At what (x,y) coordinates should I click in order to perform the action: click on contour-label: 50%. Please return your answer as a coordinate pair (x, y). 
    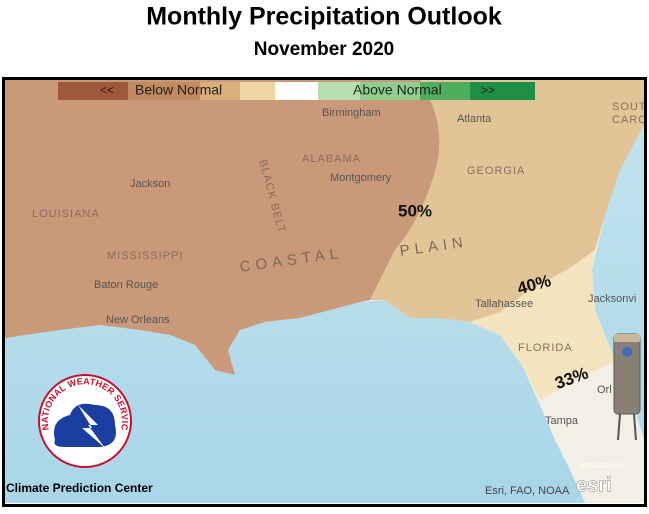
    Looking at the image, I should click on (415, 210).